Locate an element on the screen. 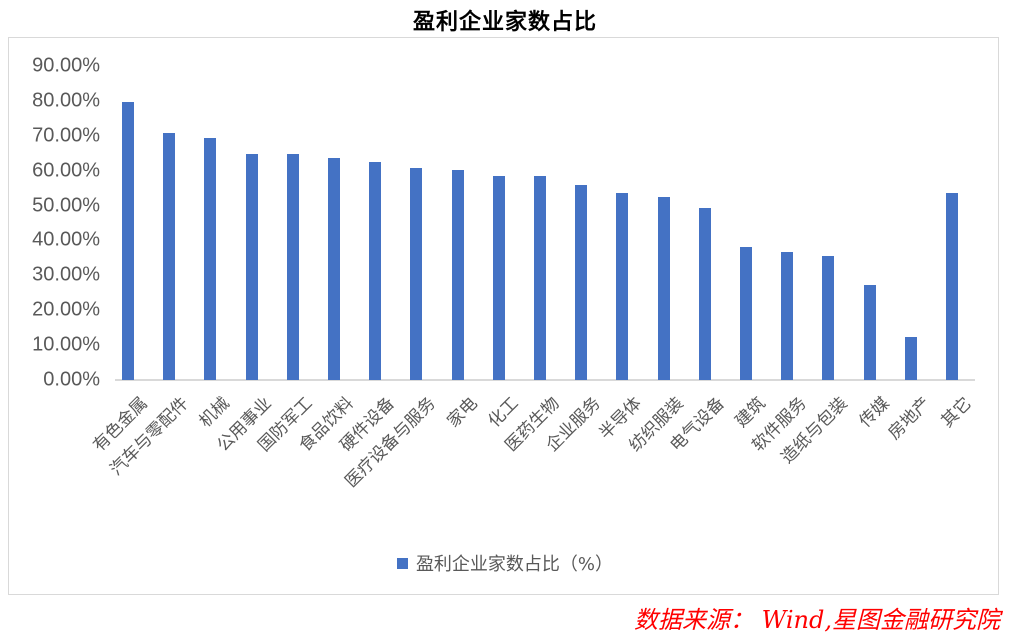  y-tick-label: 80.00% is located at coordinates (66, 100).